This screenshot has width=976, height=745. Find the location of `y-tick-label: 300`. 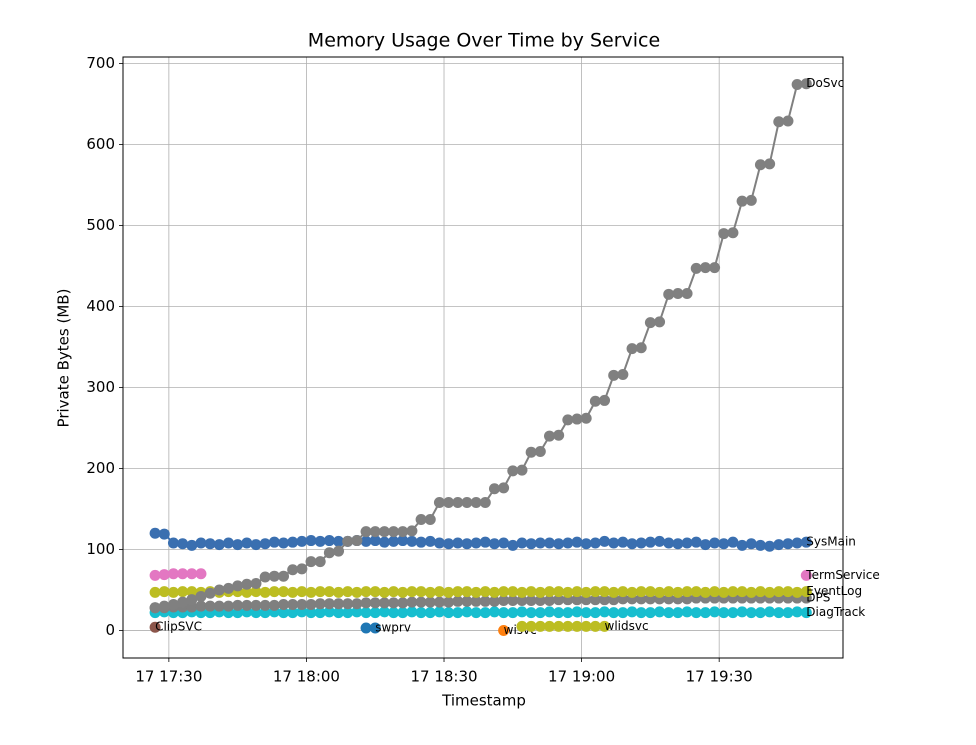

y-tick-label: 300 is located at coordinates (100, 387).